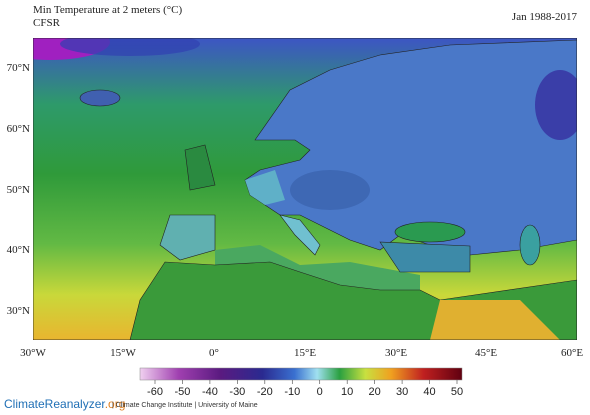  I want to click on land-shade, so click(330, 190).